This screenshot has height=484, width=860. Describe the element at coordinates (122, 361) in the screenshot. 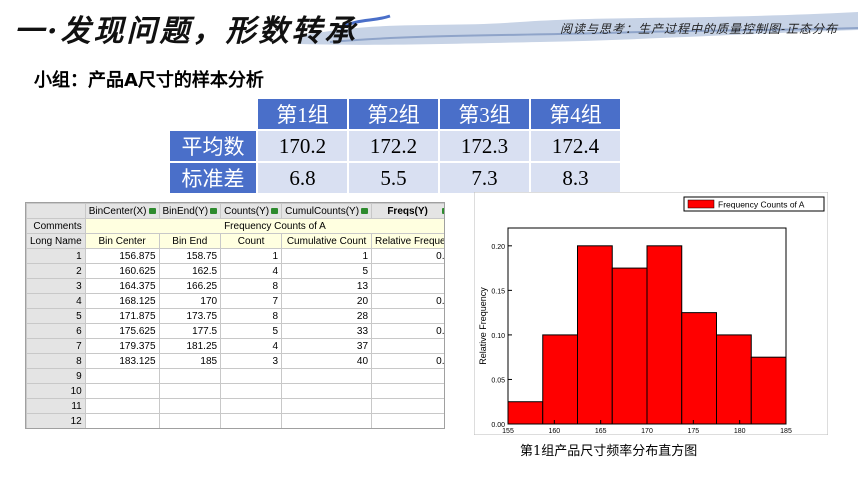

I see `data-cell: 183.125` at that location.